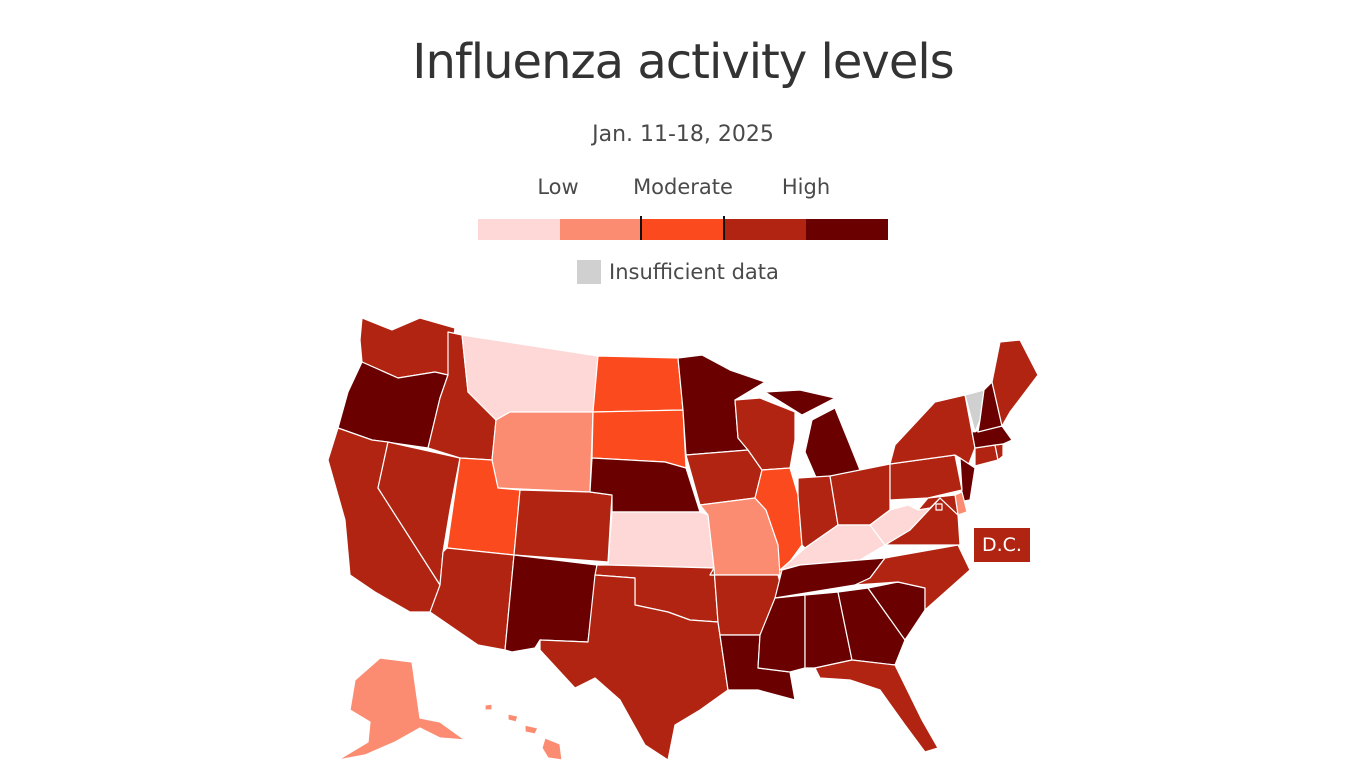 This screenshot has height=768, width=1366. I want to click on state-CT, so click(986, 455).